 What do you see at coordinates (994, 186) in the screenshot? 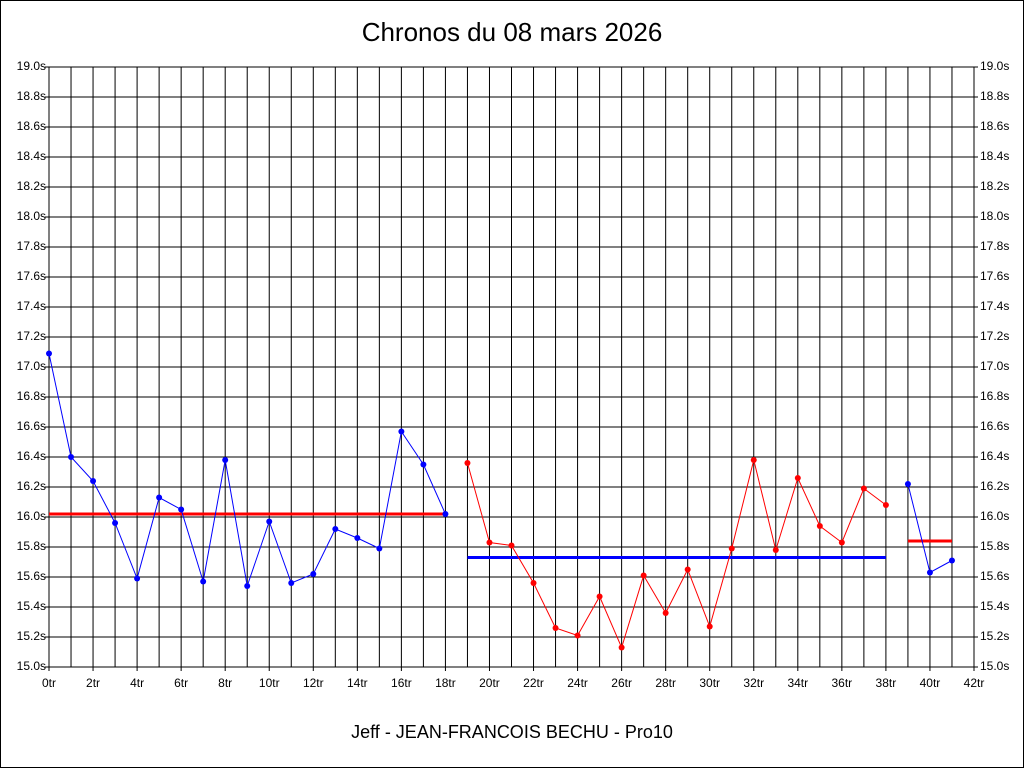
I see `y2-tick-label: 18.2s` at bounding box center [994, 186].